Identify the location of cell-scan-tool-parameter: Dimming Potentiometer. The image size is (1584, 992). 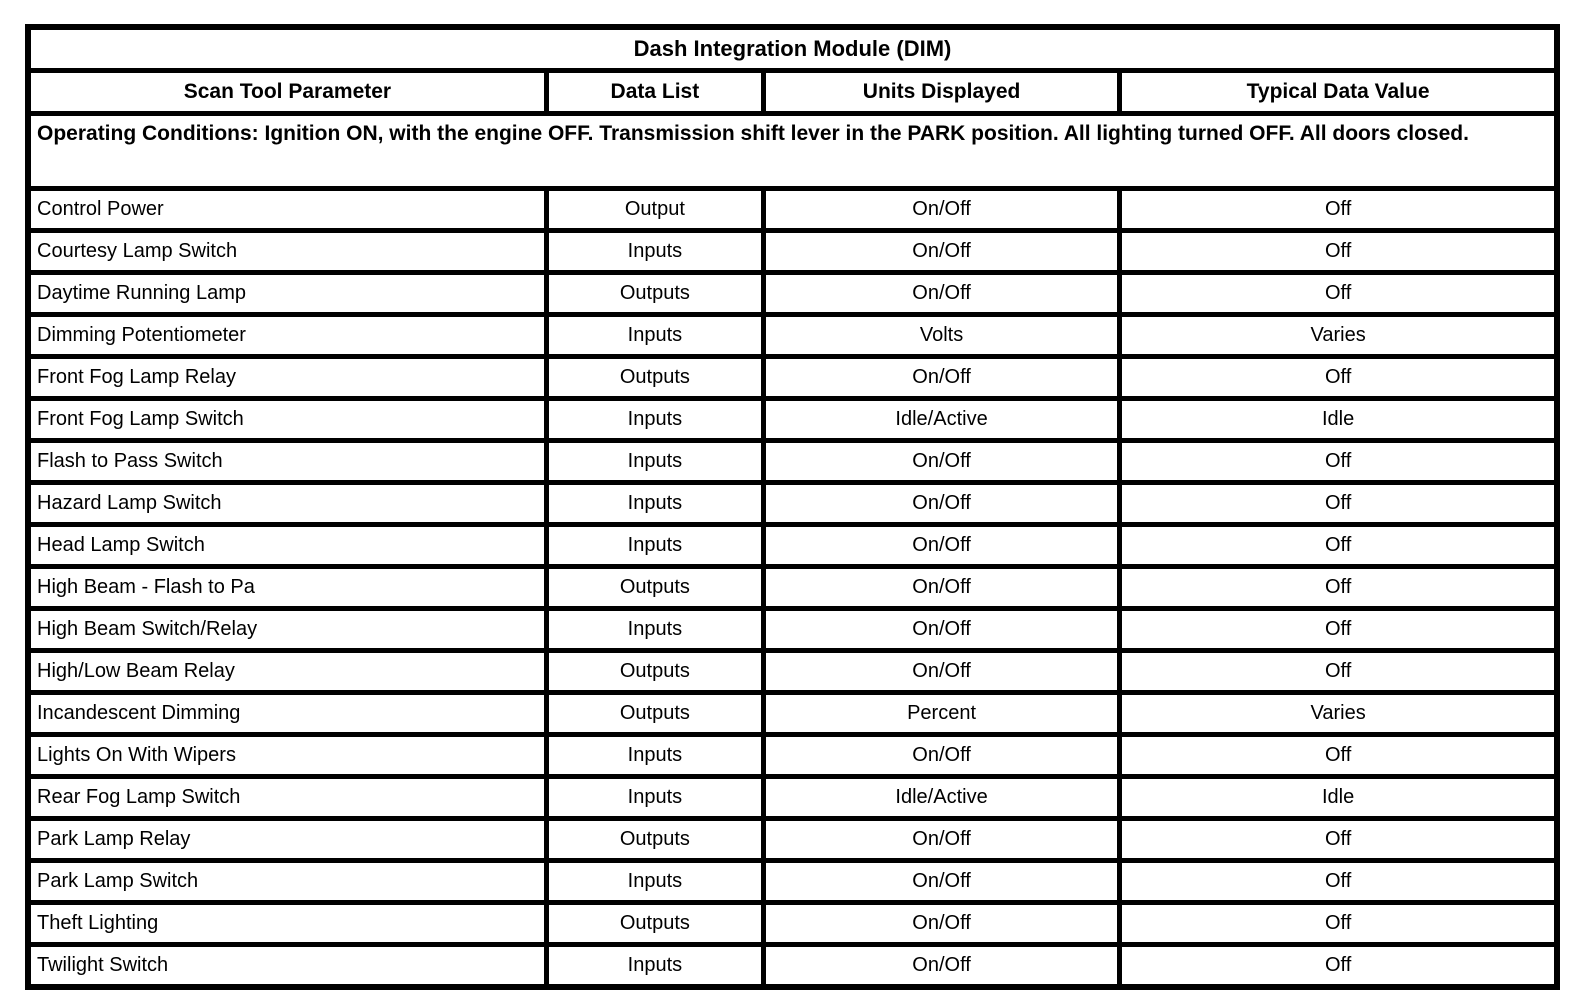
(287, 335).